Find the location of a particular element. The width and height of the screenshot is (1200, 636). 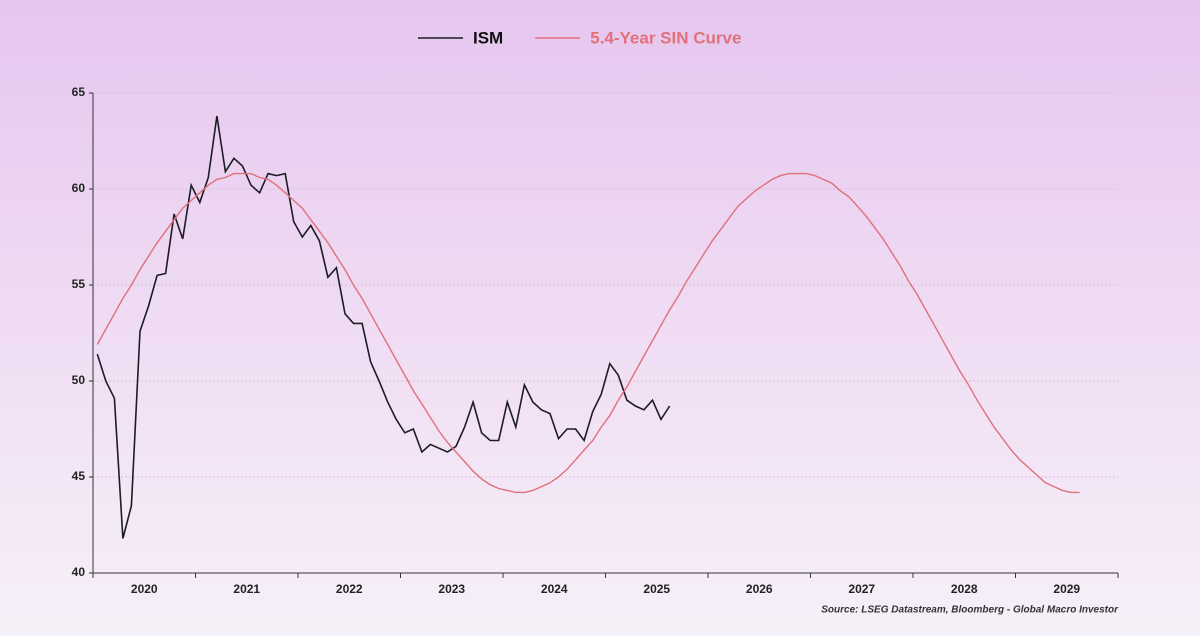

y-tick-label: 40 is located at coordinates (79, 572).